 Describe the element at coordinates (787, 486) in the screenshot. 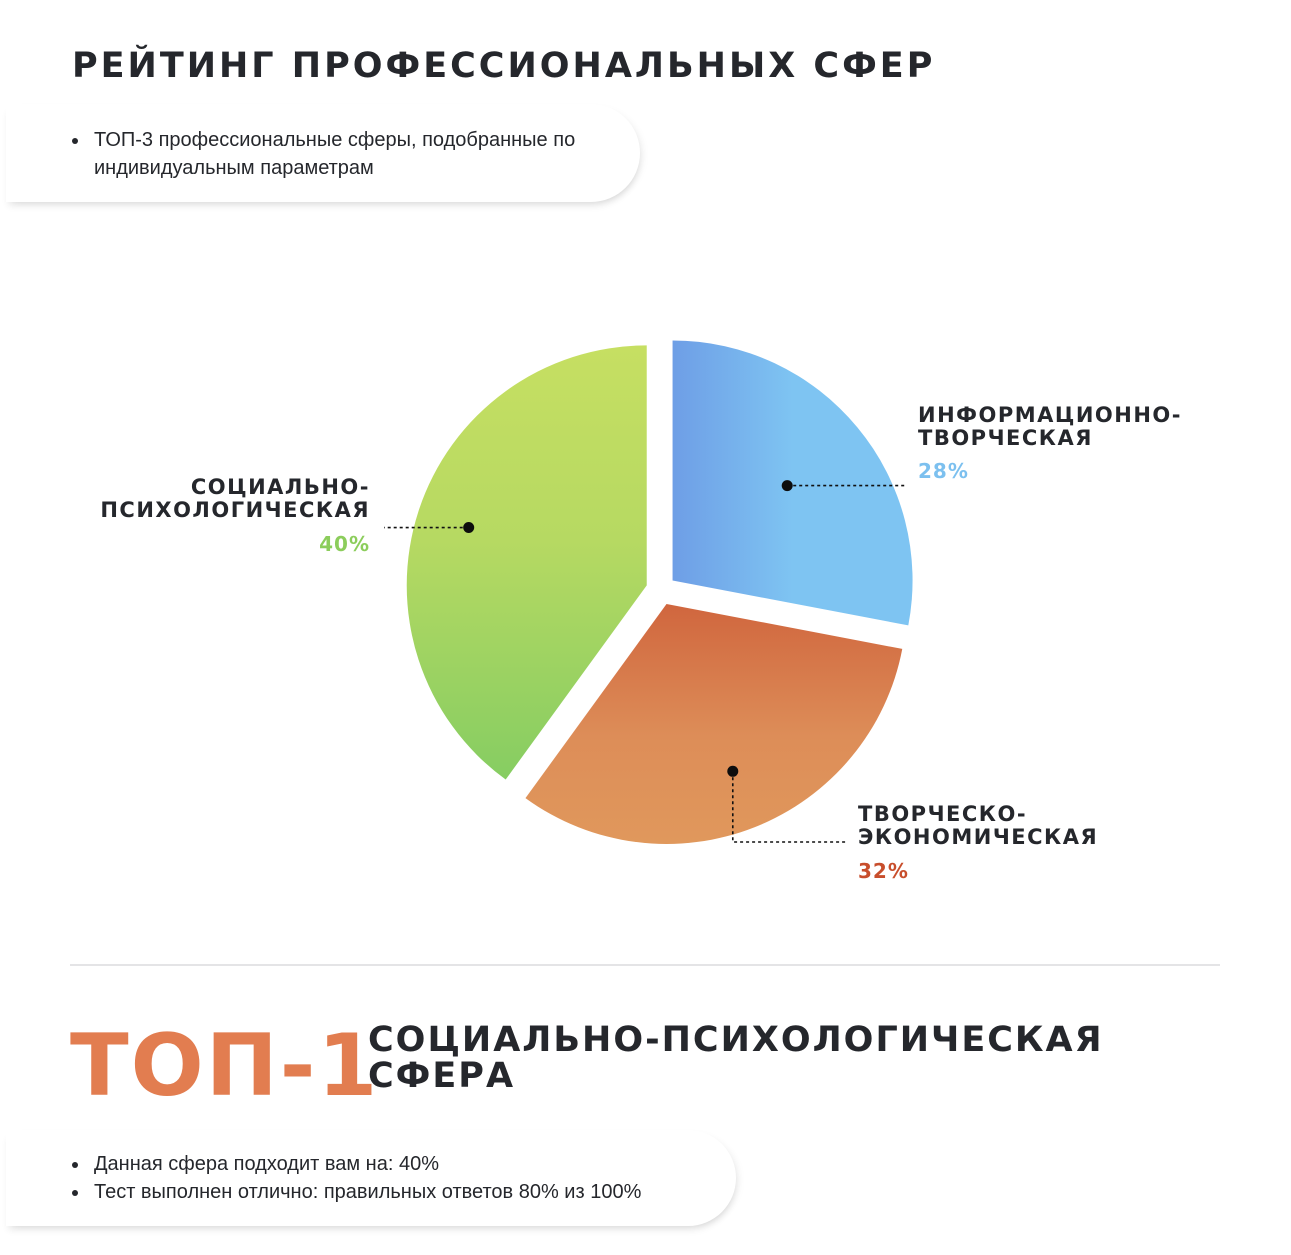

I see `leader-dot-info-creative` at that location.